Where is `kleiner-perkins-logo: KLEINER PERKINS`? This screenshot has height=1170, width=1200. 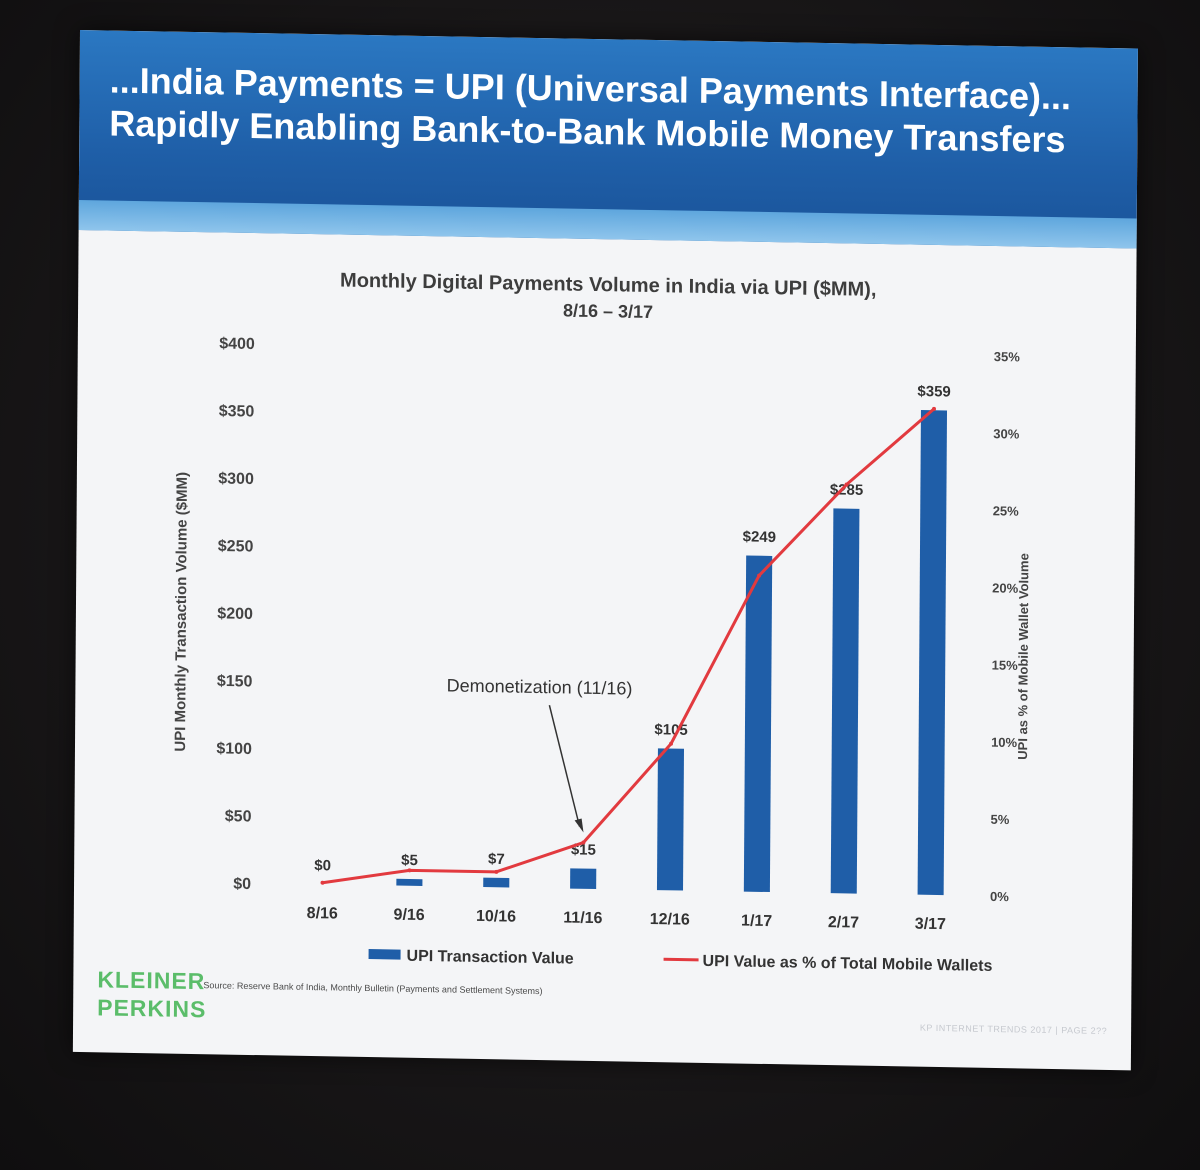
kleiner-perkins-logo: KLEINER PERKINS is located at coordinates (152, 994).